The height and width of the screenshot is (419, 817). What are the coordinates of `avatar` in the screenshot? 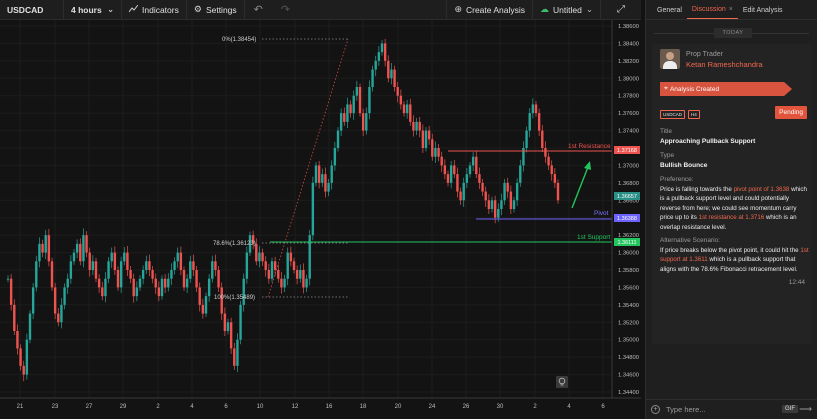 It's located at (670, 59).